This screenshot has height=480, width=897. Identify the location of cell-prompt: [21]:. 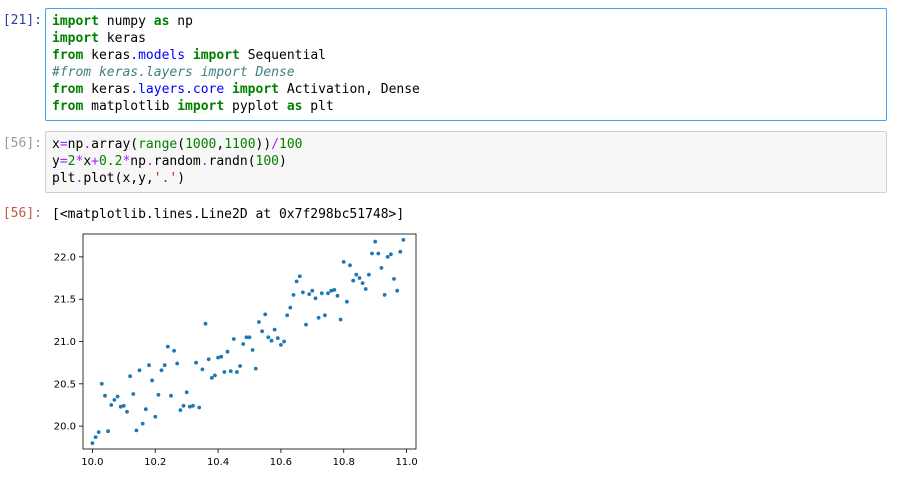
(22, 20).